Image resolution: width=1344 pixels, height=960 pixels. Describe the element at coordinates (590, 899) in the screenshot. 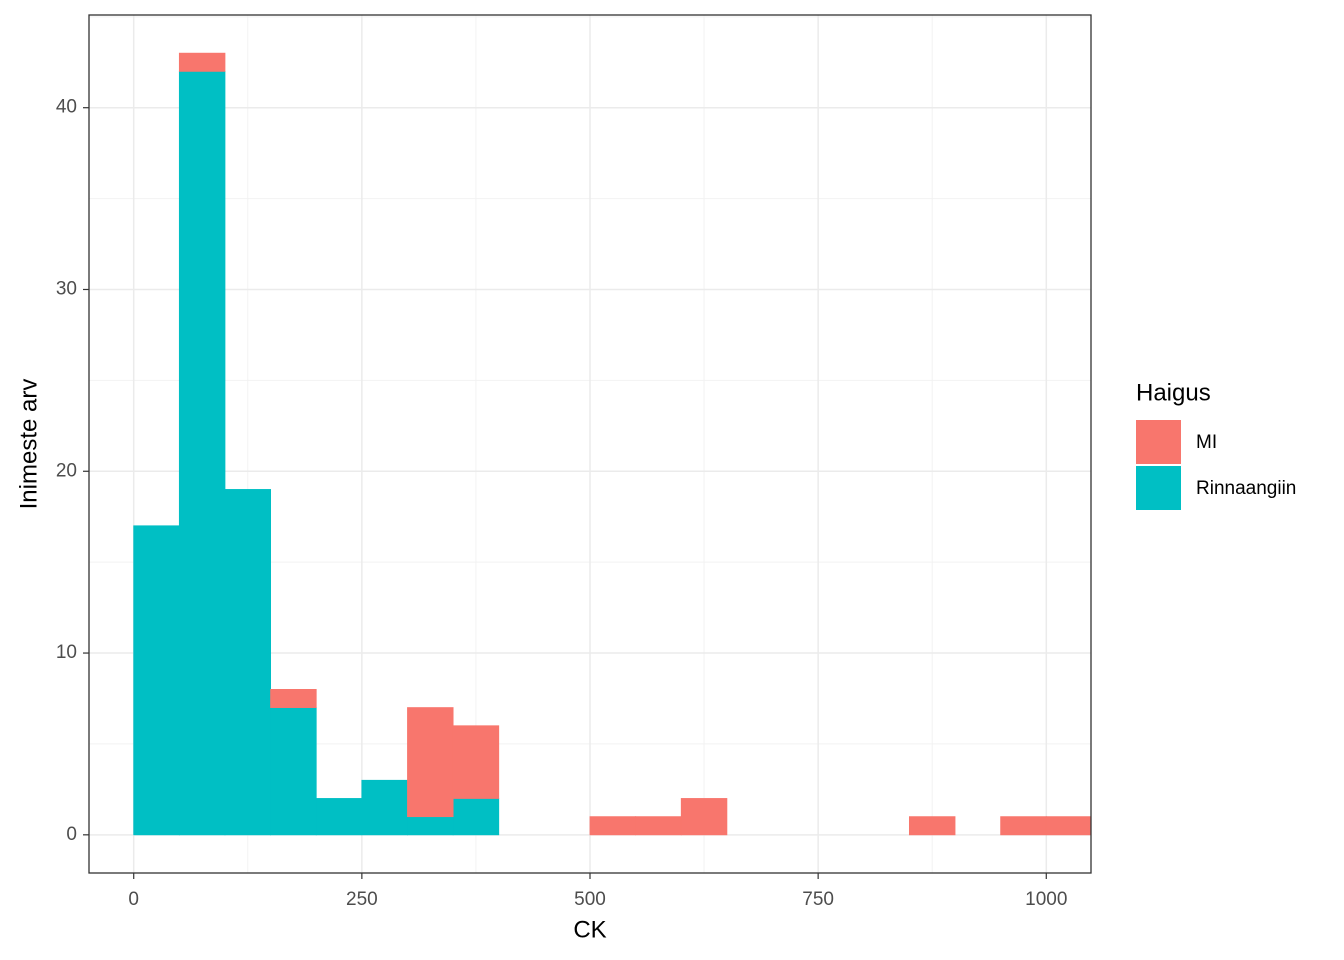

I see `x-tick-label: 500` at that location.